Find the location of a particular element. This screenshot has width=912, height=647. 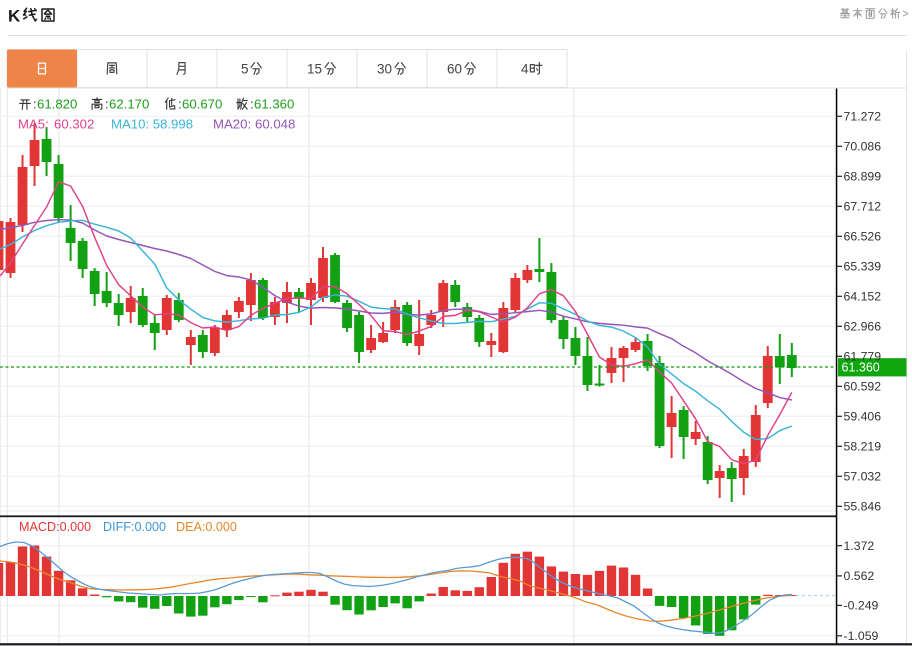

svg-text: 65.339 is located at coordinates (863, 267).